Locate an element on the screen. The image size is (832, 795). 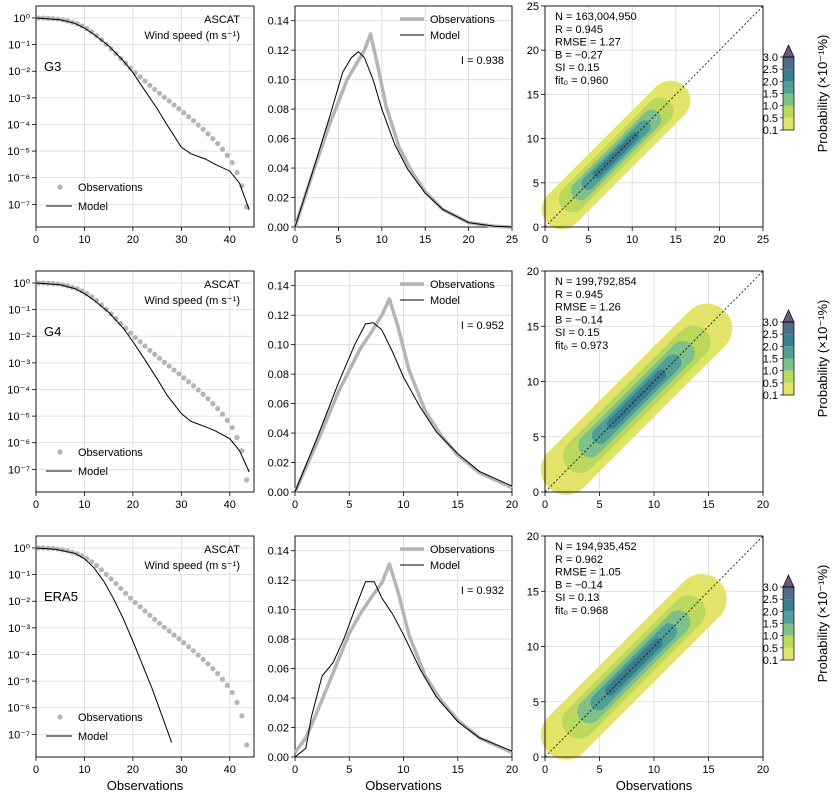
colorbar-tick-label: 1.5 is located at coordinates (770, 95).